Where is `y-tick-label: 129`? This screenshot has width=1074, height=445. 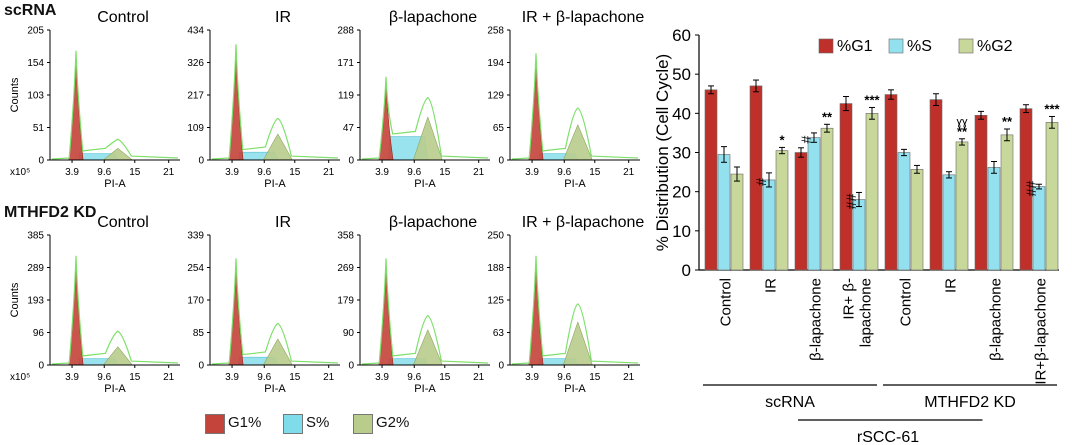
y-tick-label: 129 is located at coordinates (495, 96).